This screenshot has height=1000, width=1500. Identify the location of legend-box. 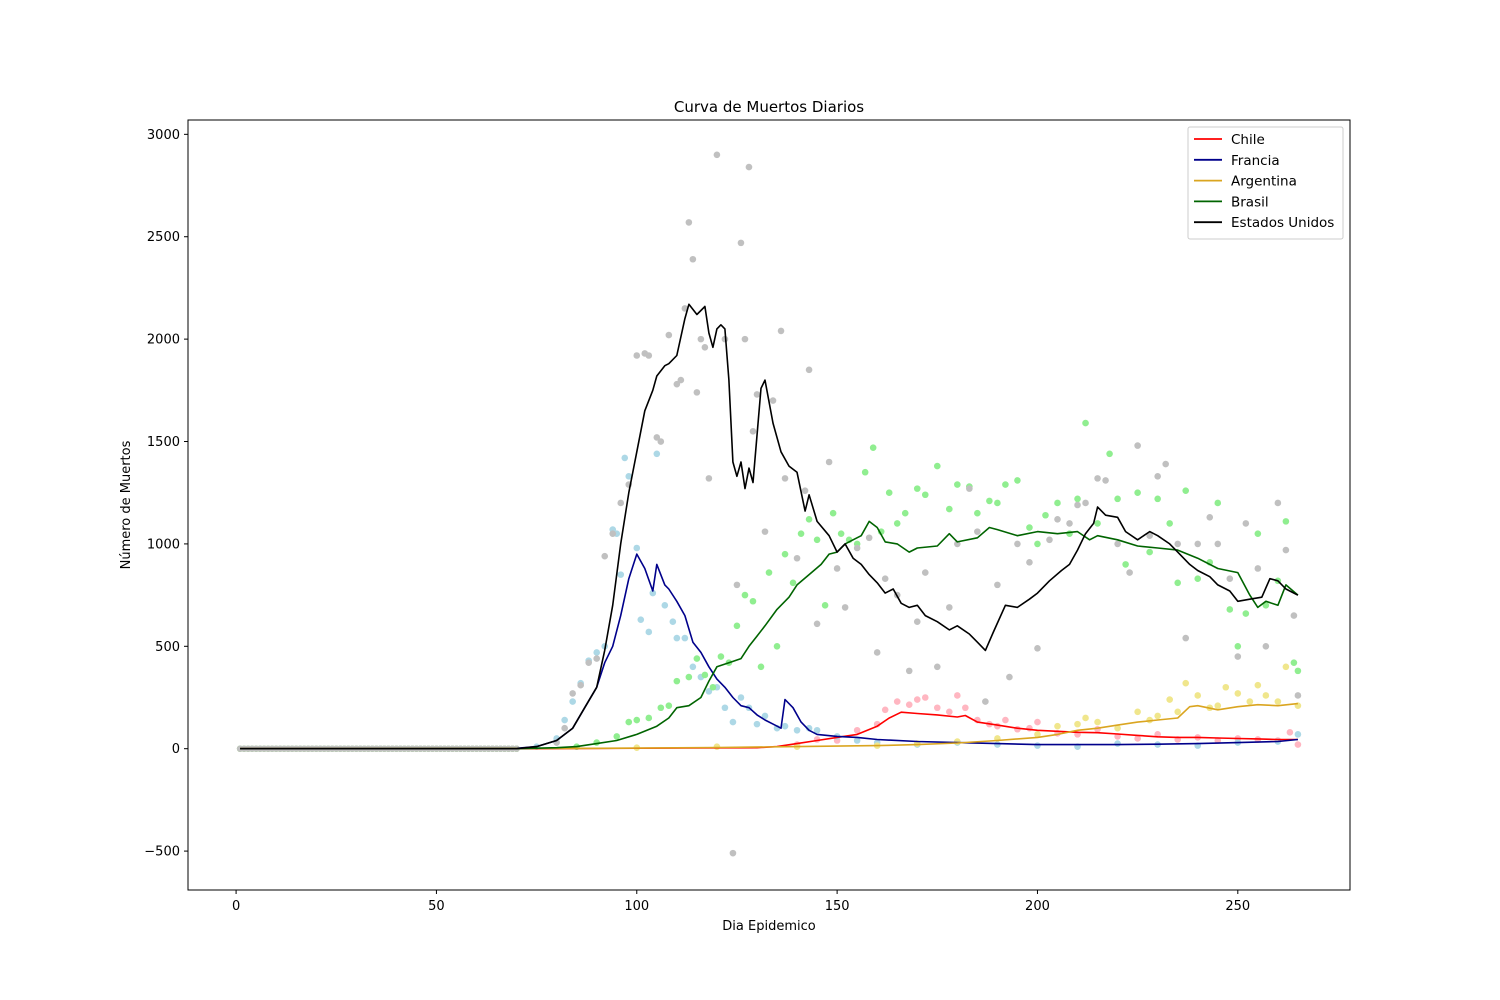
(1265, 183).